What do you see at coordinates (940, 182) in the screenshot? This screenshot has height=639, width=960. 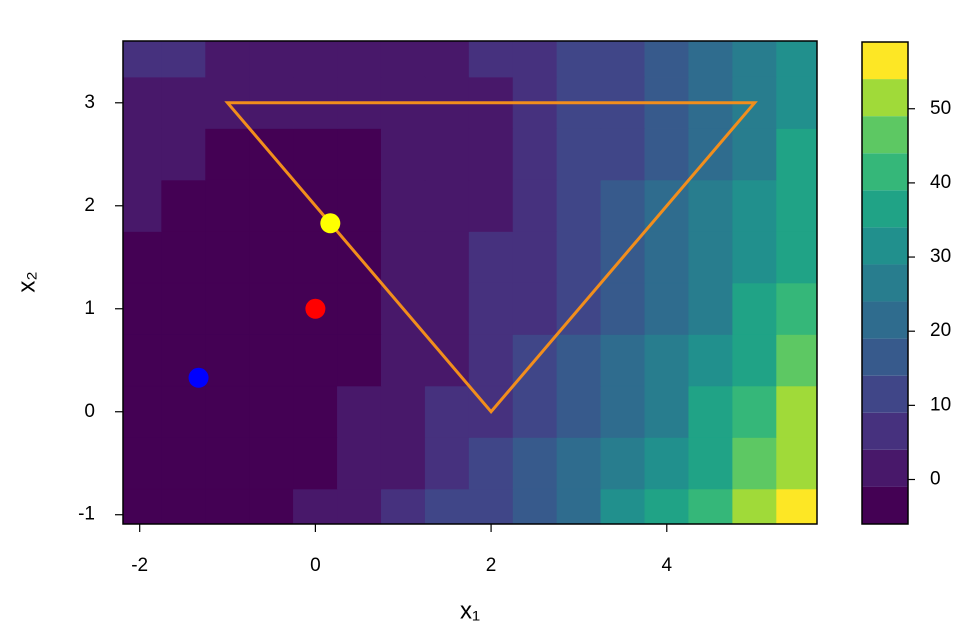 I see `colorbar-tick-label: 40` at bounding box center [940, 182].